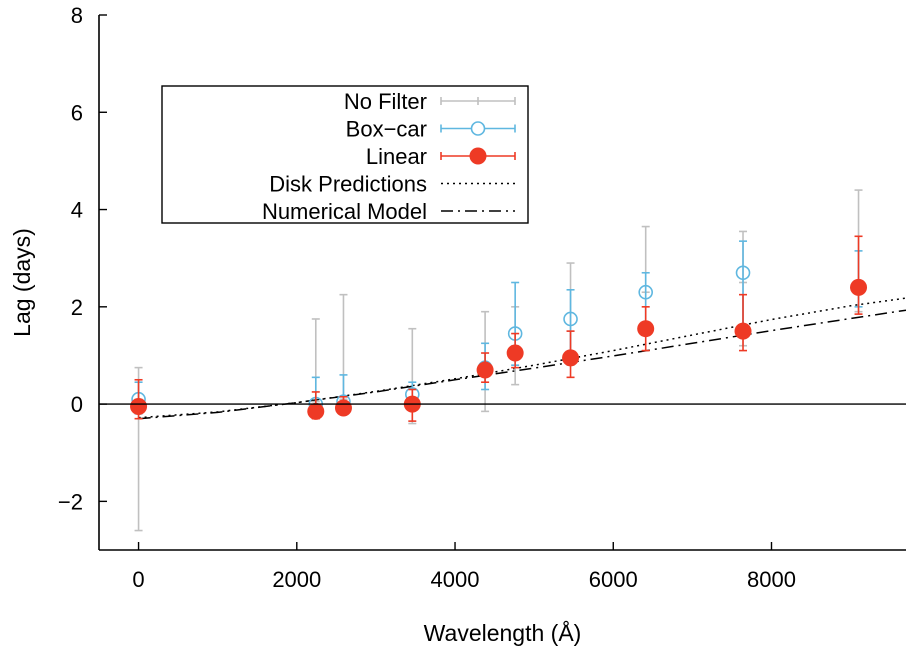 Image resolution: width=906 pixels, height=651 pixels. Describe the element at coordinates (503, 632) in the screenshot. I see `x-axis-title: Wavelength (Å)` at that location.